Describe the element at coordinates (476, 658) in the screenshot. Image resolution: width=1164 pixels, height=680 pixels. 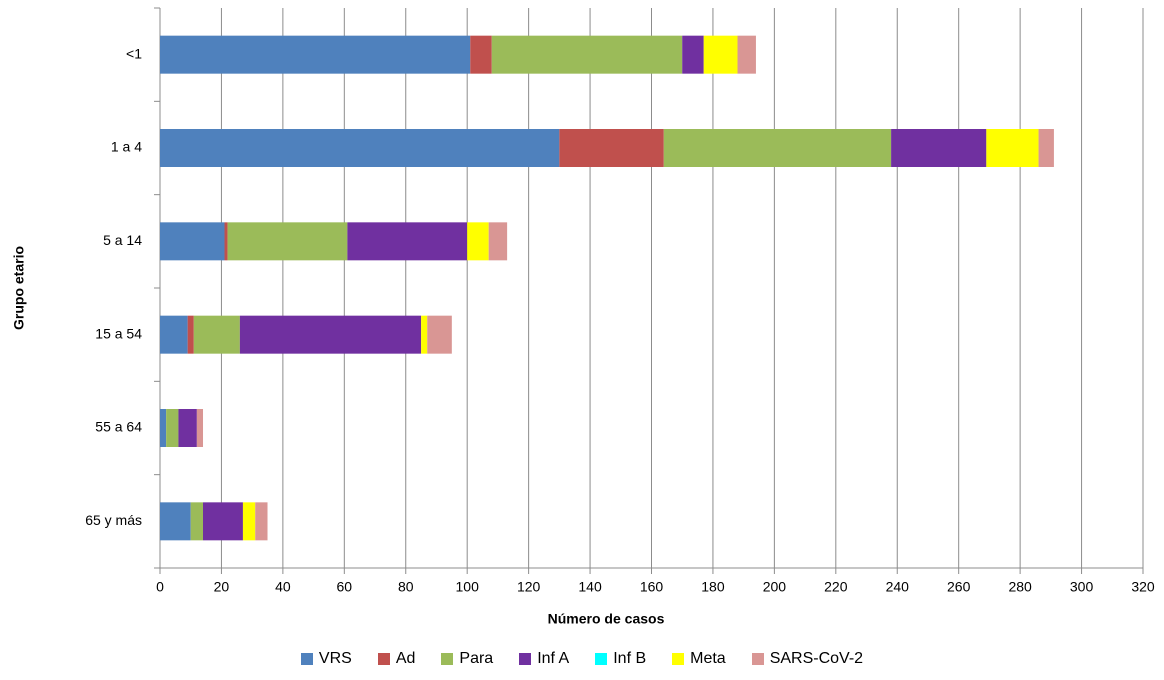
I see `legend-label: Para` at that location.